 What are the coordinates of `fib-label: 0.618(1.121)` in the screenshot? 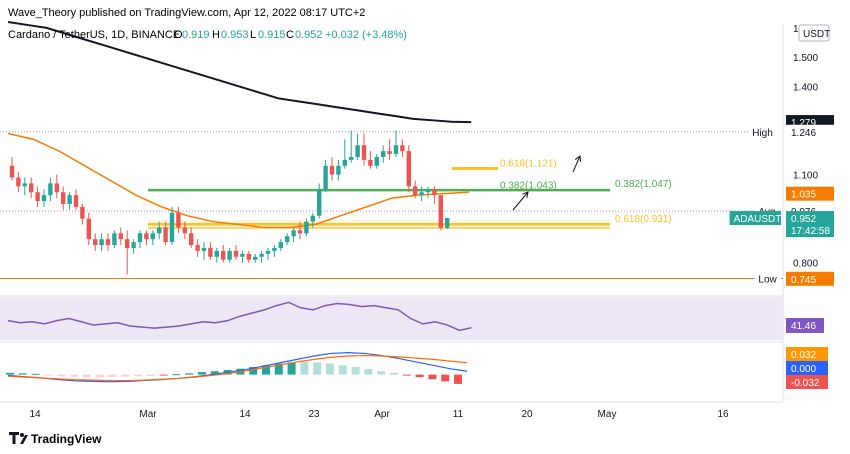 It's located at (528, 163).